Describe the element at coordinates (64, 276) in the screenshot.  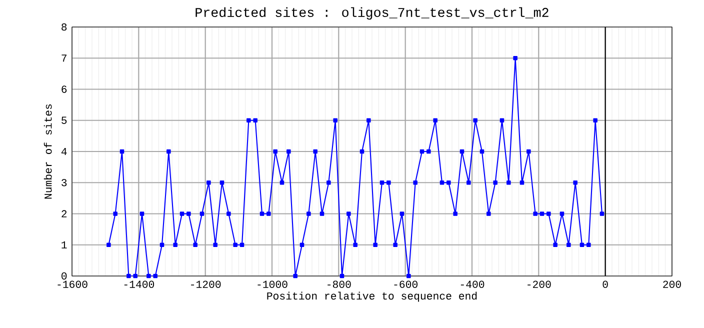
I see `y-tick-label: 0` at that location.